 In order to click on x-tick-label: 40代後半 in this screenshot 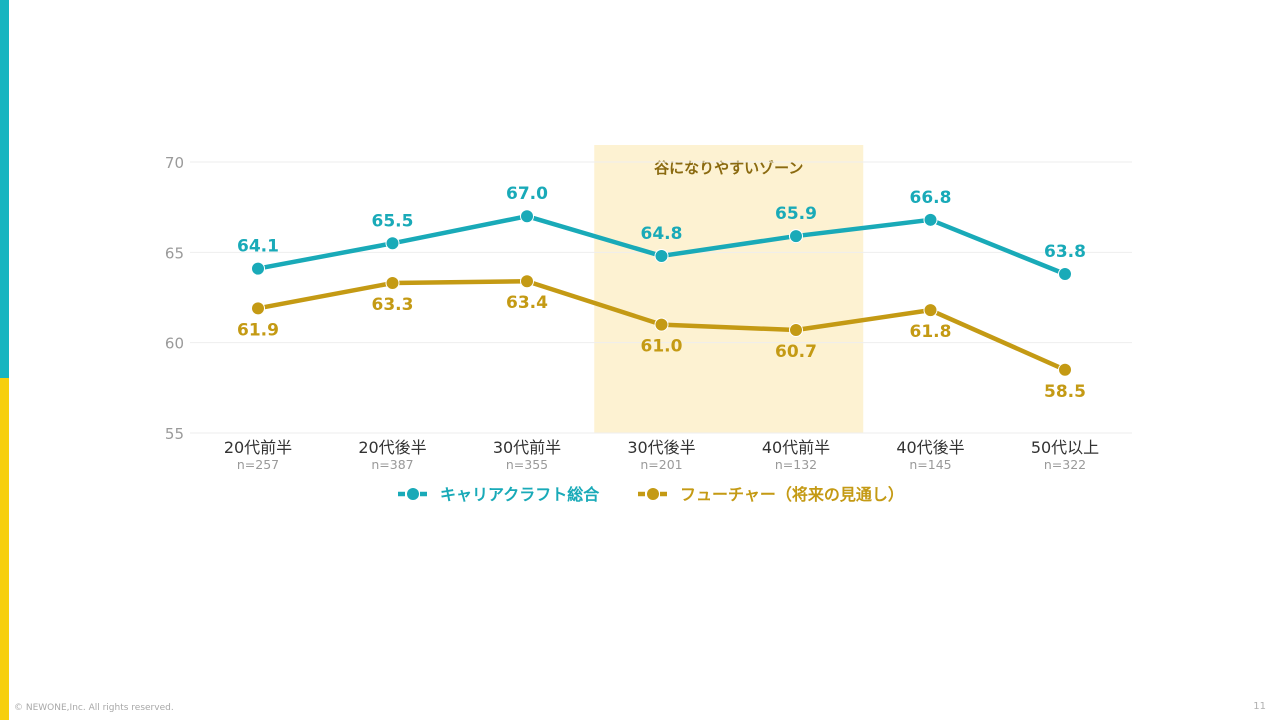, I will do `click(930, 447)`.